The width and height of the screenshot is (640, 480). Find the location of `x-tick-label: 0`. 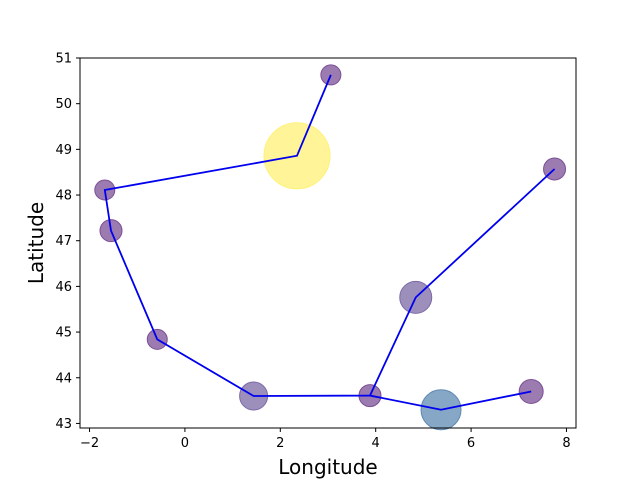

x-tick-label: 0 is located at coordinates (185, 443).